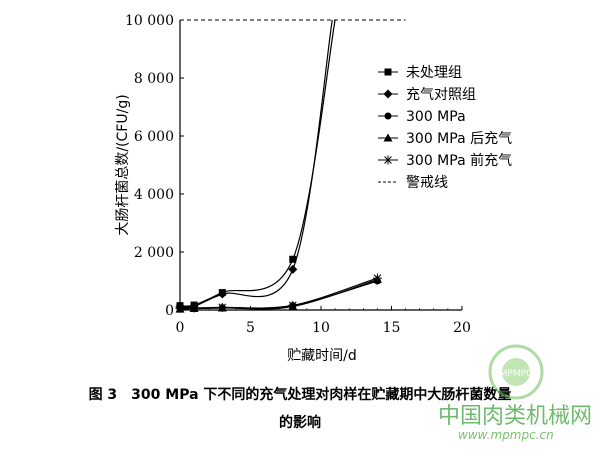 The width and height of the screenshot is (600, 456). What do you see at coordinates (434, 73) in the screenshot?
I see `legend-label-1: 未处理组` at bounding box center [434, 73].